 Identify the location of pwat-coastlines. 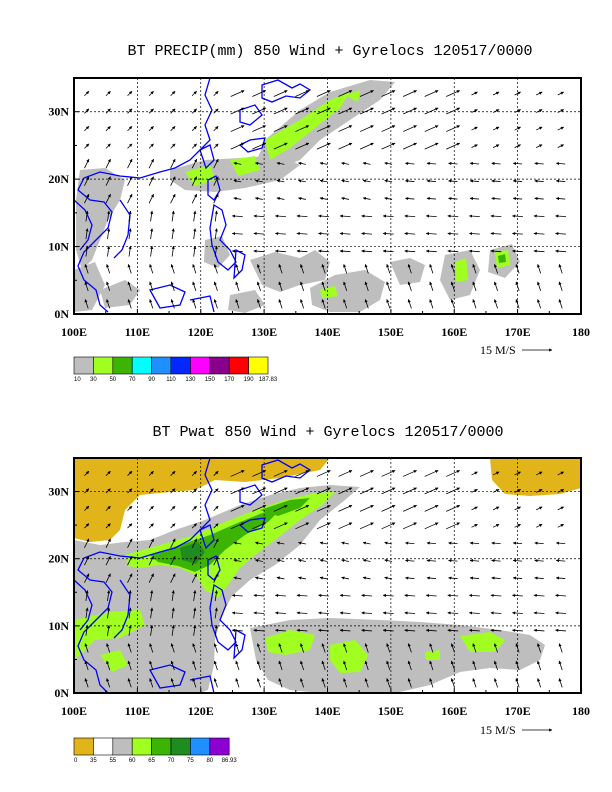
(193, 575).